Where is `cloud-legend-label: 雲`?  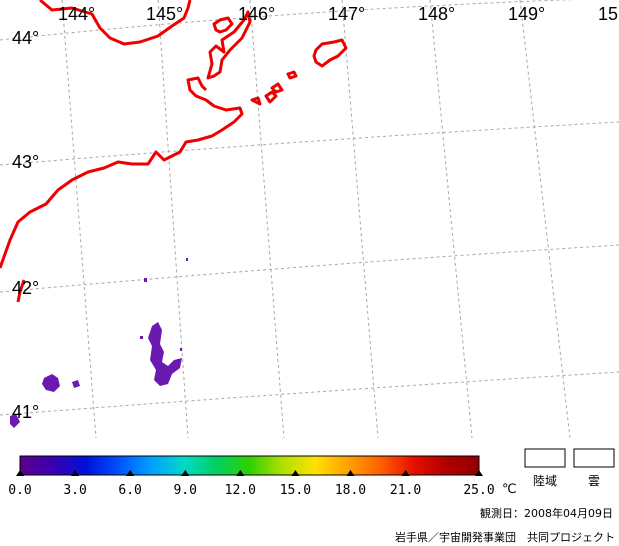
cloud-legend-label: 雲 is located at coordinates (594, 481).